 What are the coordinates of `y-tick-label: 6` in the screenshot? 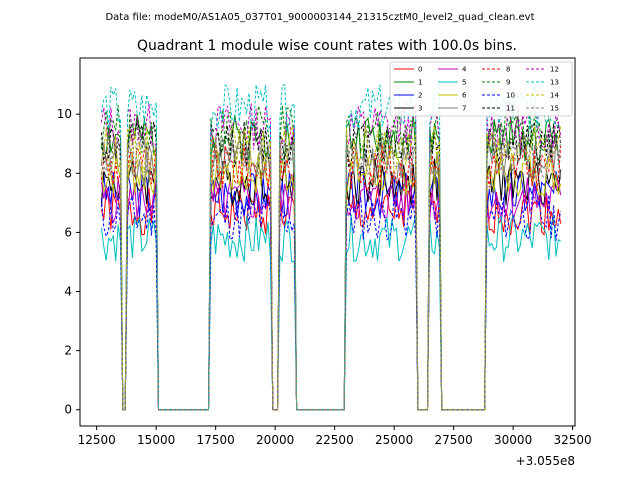 It's located at (68, 232).